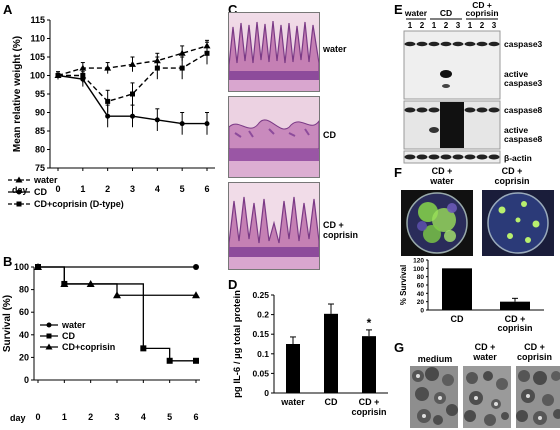 The image size is (560, 430). Describe the element at coordinates (157, 189) in the screenshot. I see `a-x-tick-label: 4` at that location.